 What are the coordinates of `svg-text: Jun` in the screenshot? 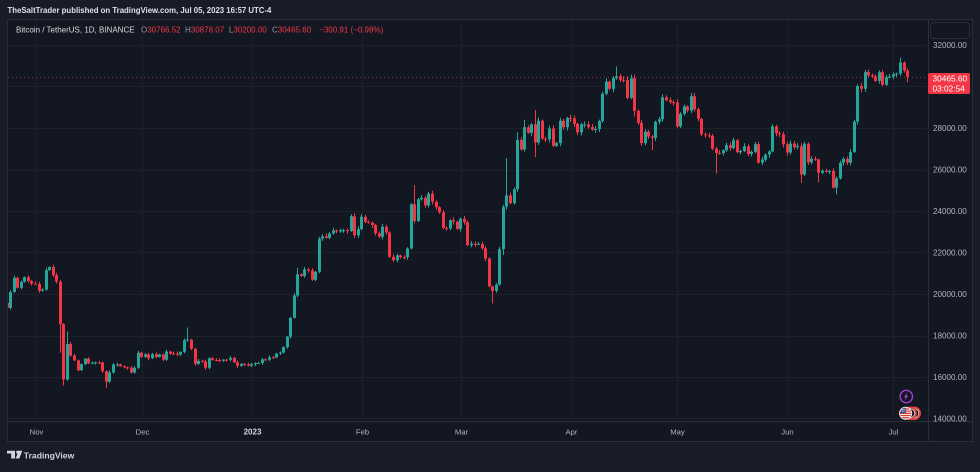 It's located at (787, 431).